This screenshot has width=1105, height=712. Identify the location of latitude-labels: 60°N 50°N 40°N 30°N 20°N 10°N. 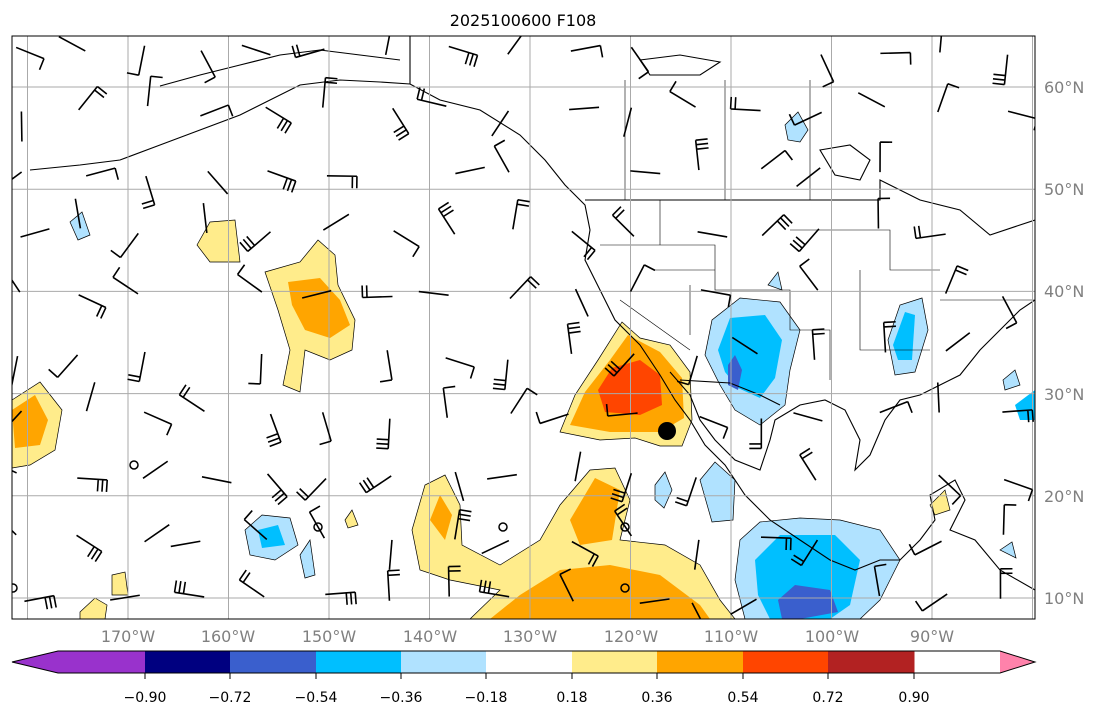
(1064, 343).